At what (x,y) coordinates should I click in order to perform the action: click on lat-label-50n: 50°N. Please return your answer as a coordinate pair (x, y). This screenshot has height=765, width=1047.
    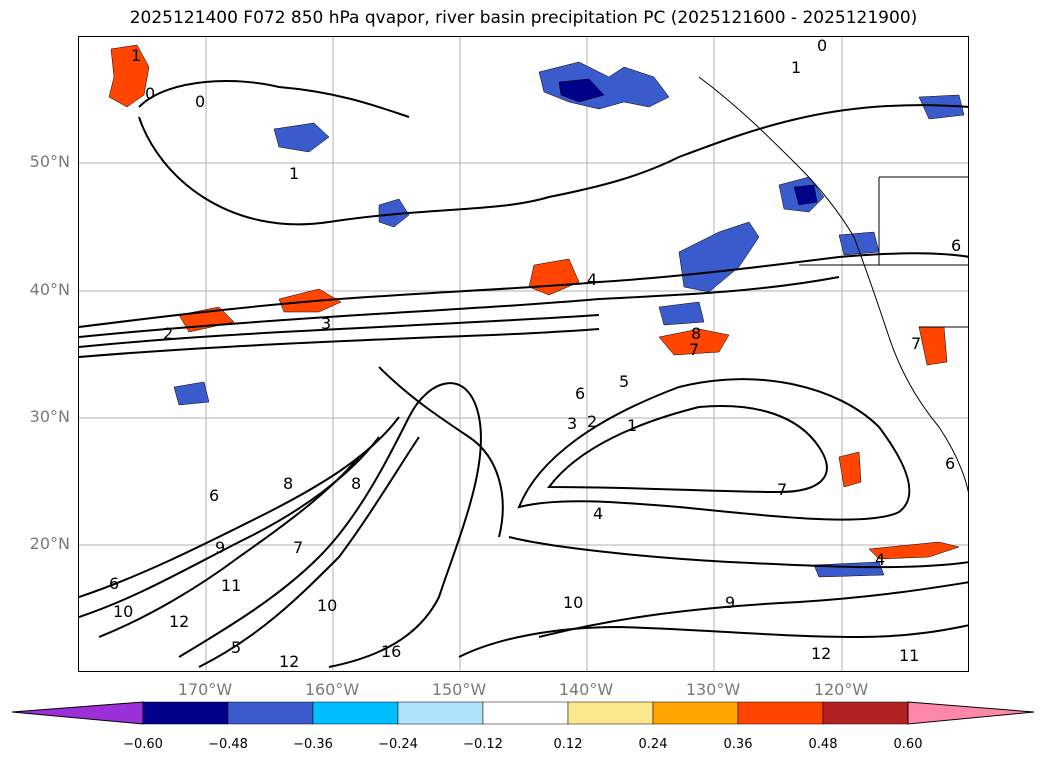
    Looking at the image, I should click on (49, 161).